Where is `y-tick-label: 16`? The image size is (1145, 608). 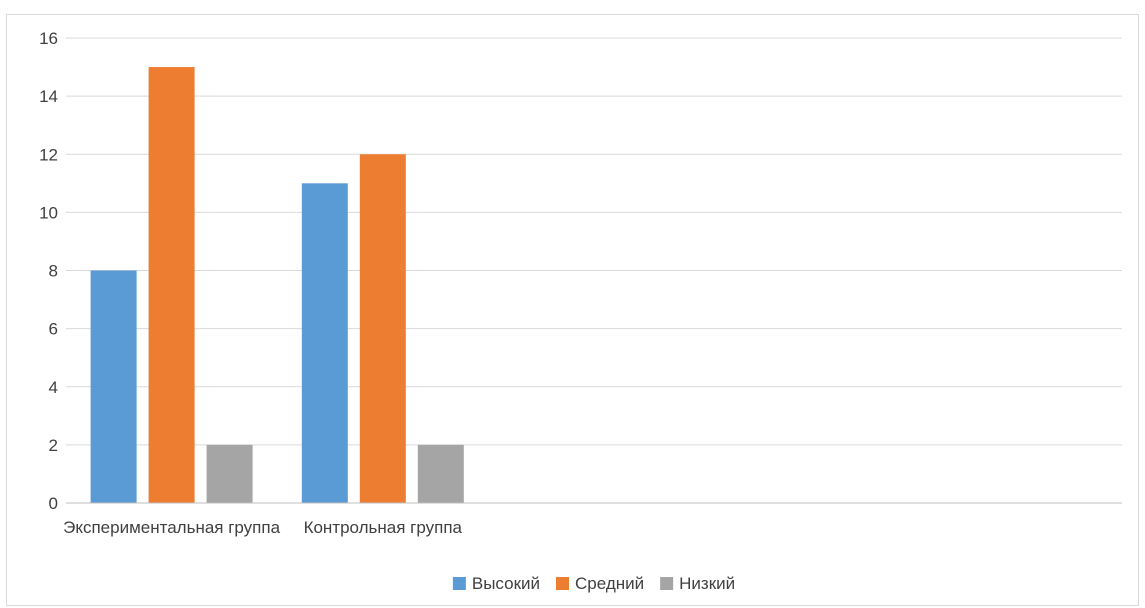 y-tick-label: 16 is located at coordinates (48, 38).